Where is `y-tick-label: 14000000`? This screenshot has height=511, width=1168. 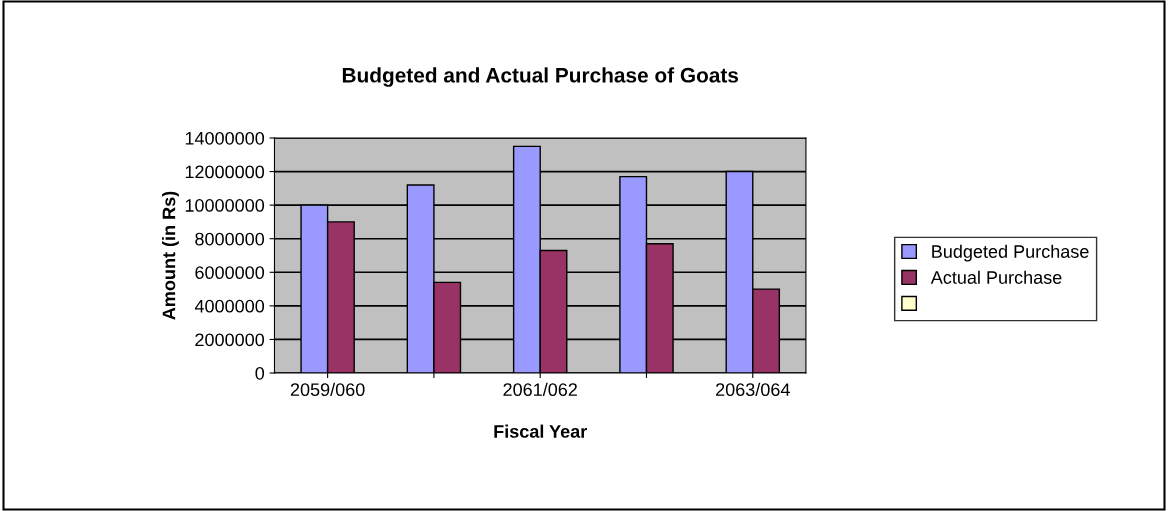 y-tick-label: 14000000 is located at coordinates (225, 138).